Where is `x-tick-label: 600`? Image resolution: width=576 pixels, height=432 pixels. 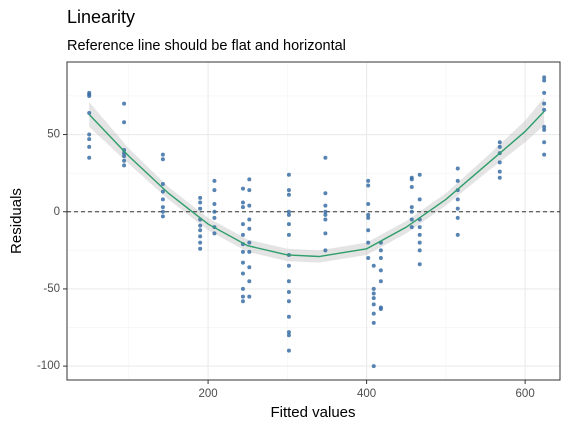
x-tick-label: 600 is located at coordinates (525, 394).